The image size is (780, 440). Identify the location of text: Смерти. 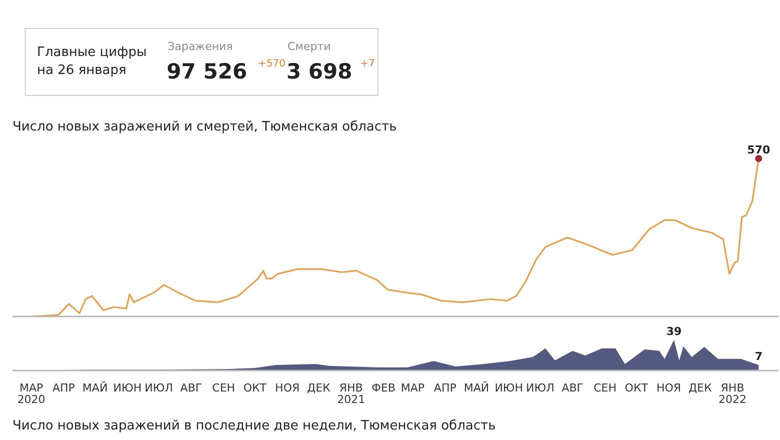
(309, 46).